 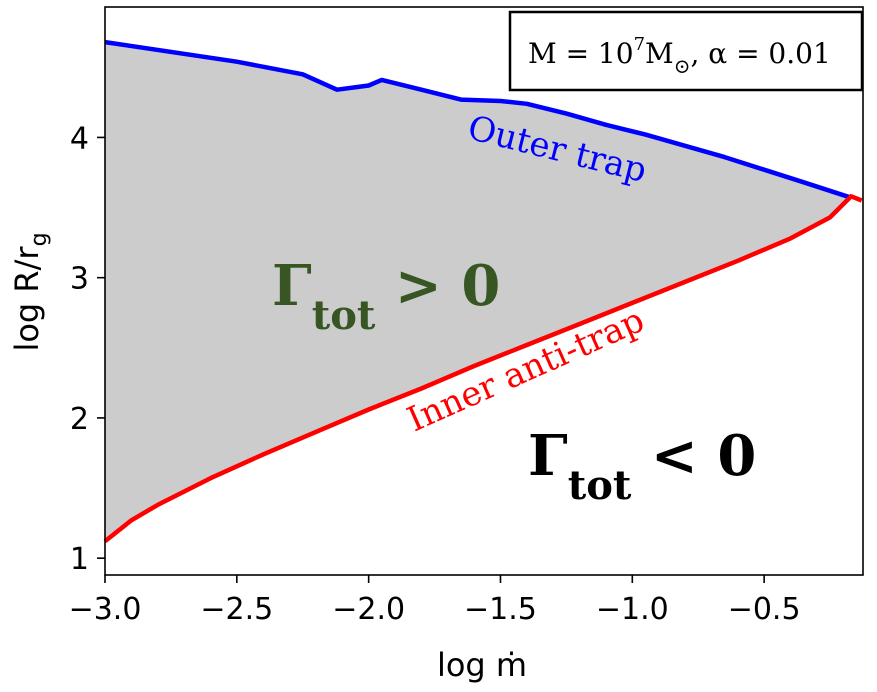 What do you see at coordinates (693, 456) in the screenshot?
I see `negative-gamma-relation: < 0` at bounding box center [693, 456].